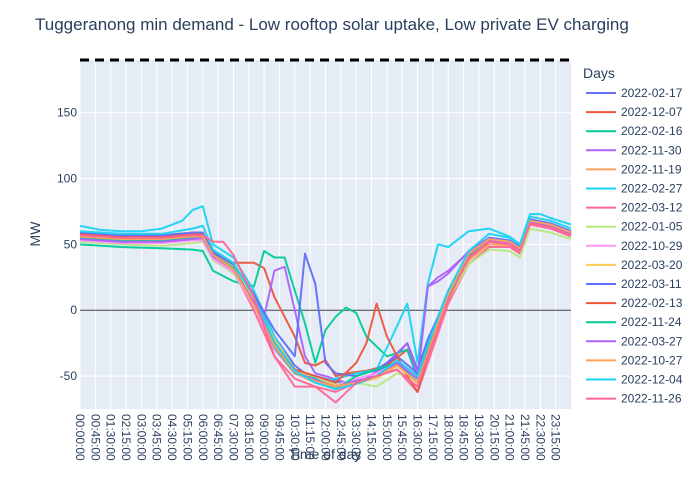 The image size is (700, 500). Describe the element at coordinates (651, 169) in the screenshot. I see `legend-label: 2022-11-19` at that location.